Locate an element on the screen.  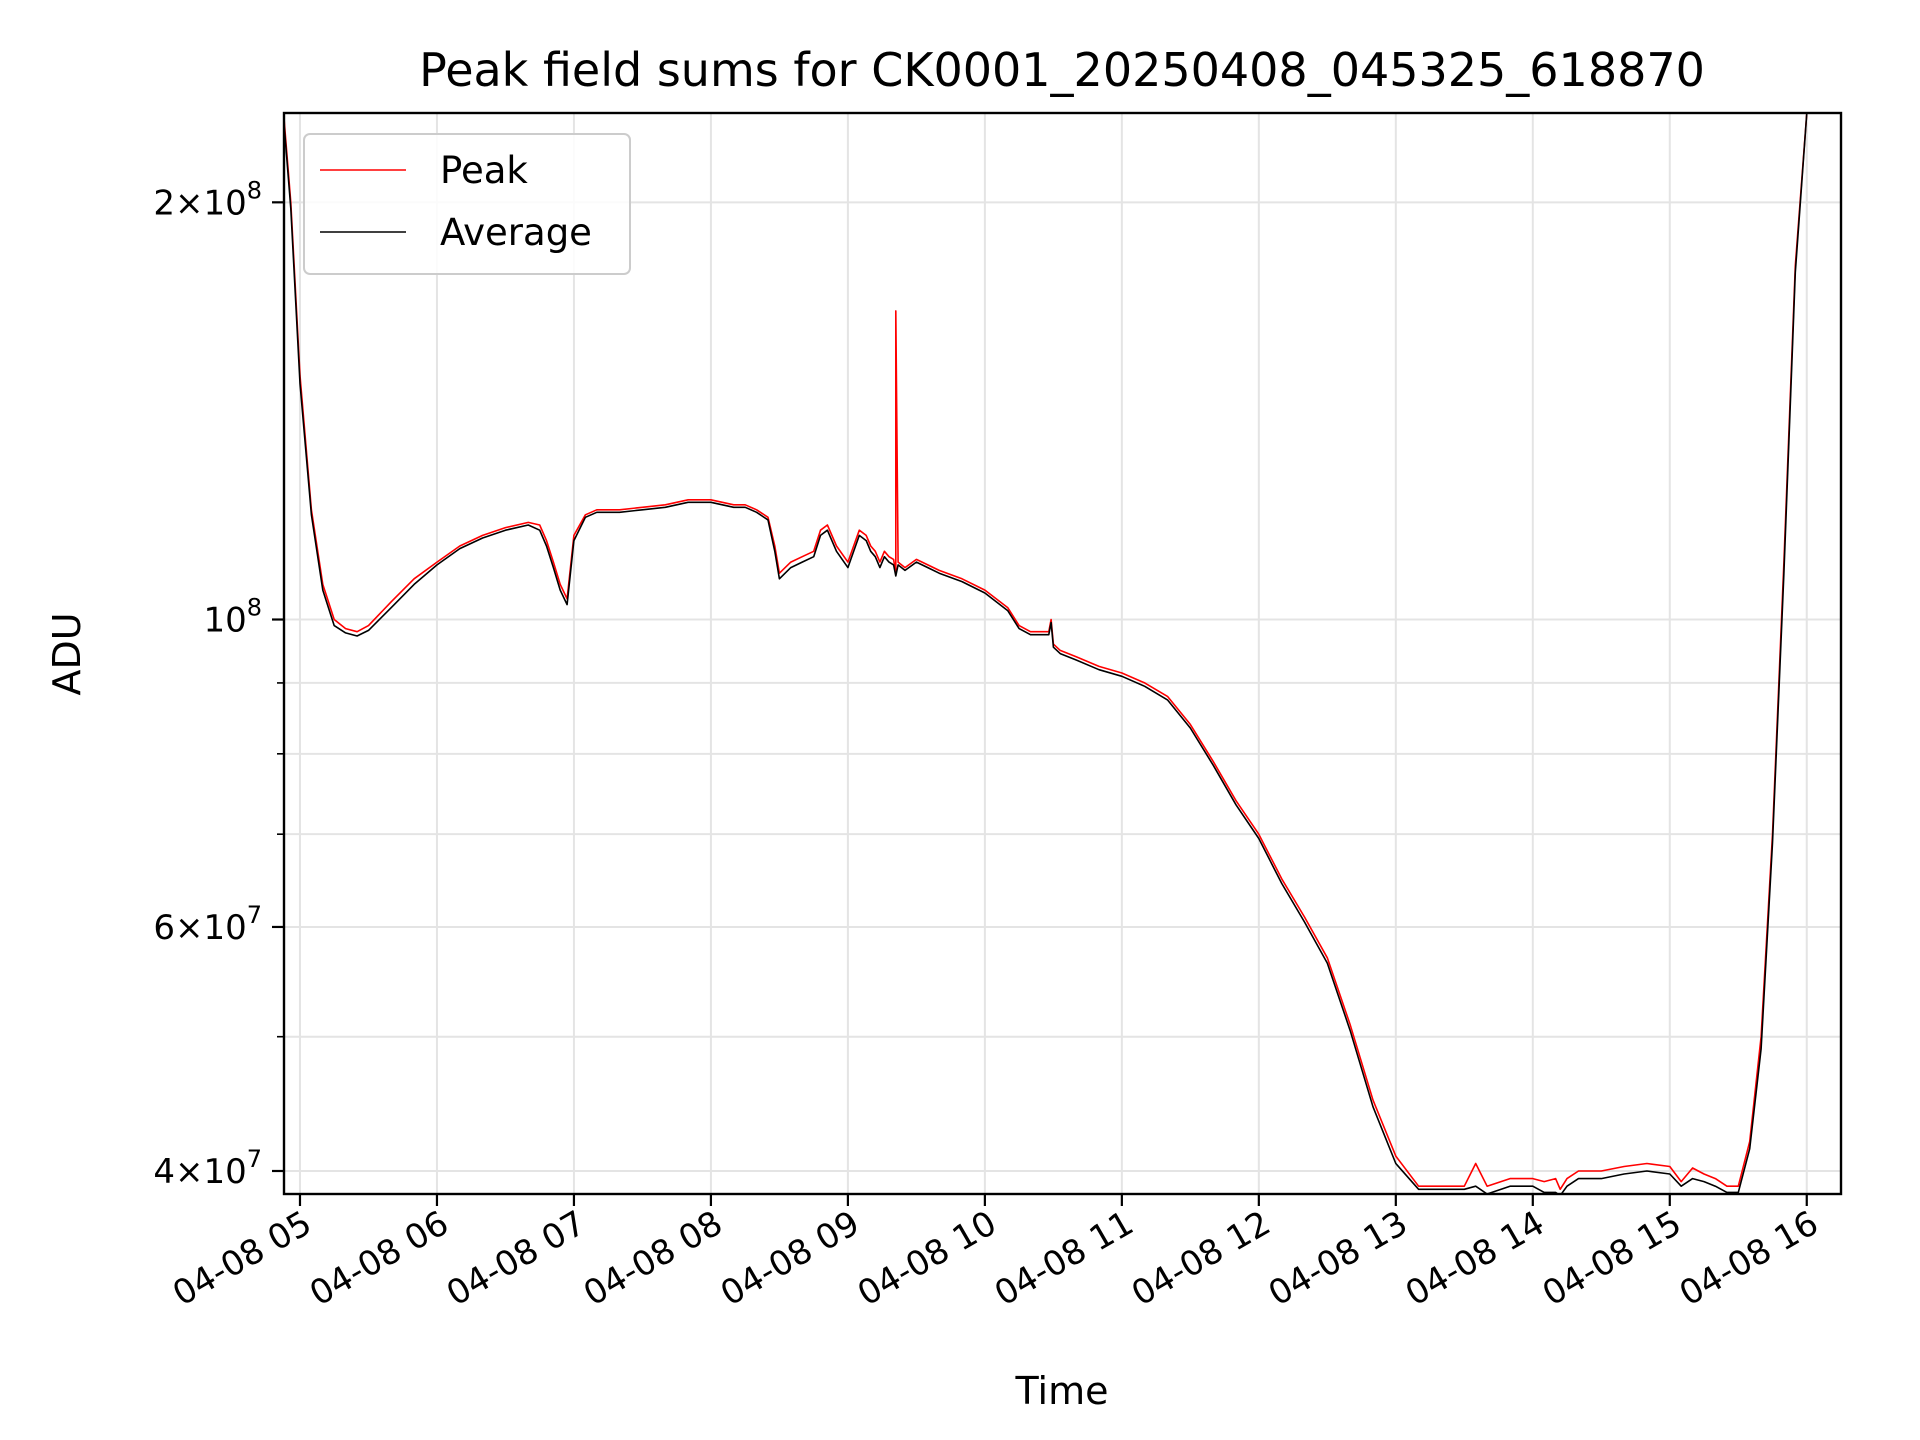
y-tick-label: 6×107 is located at coordinates (207, 924).